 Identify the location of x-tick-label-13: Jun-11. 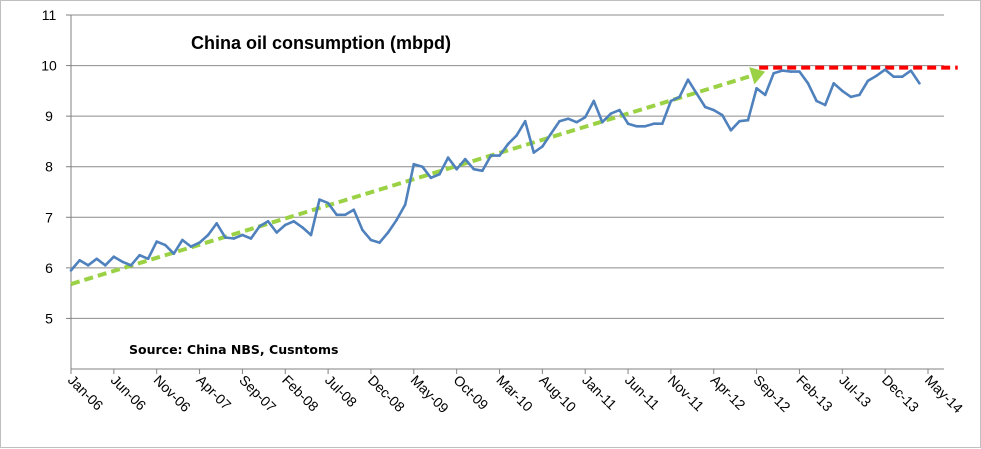
(642, 392).